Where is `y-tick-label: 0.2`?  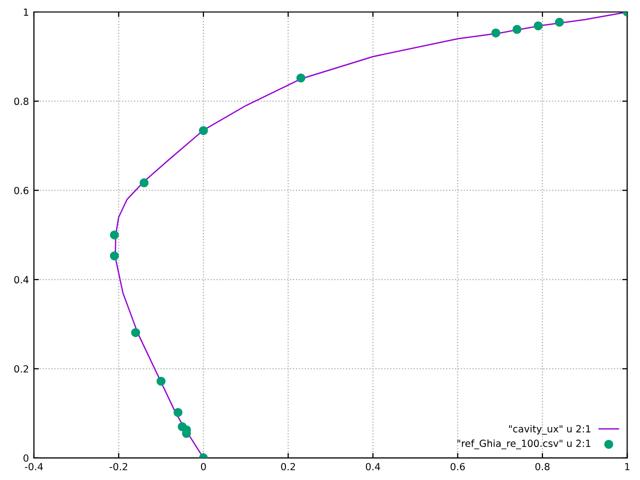 y-tick-label: 0.2 is located at coordinates (21, 369).